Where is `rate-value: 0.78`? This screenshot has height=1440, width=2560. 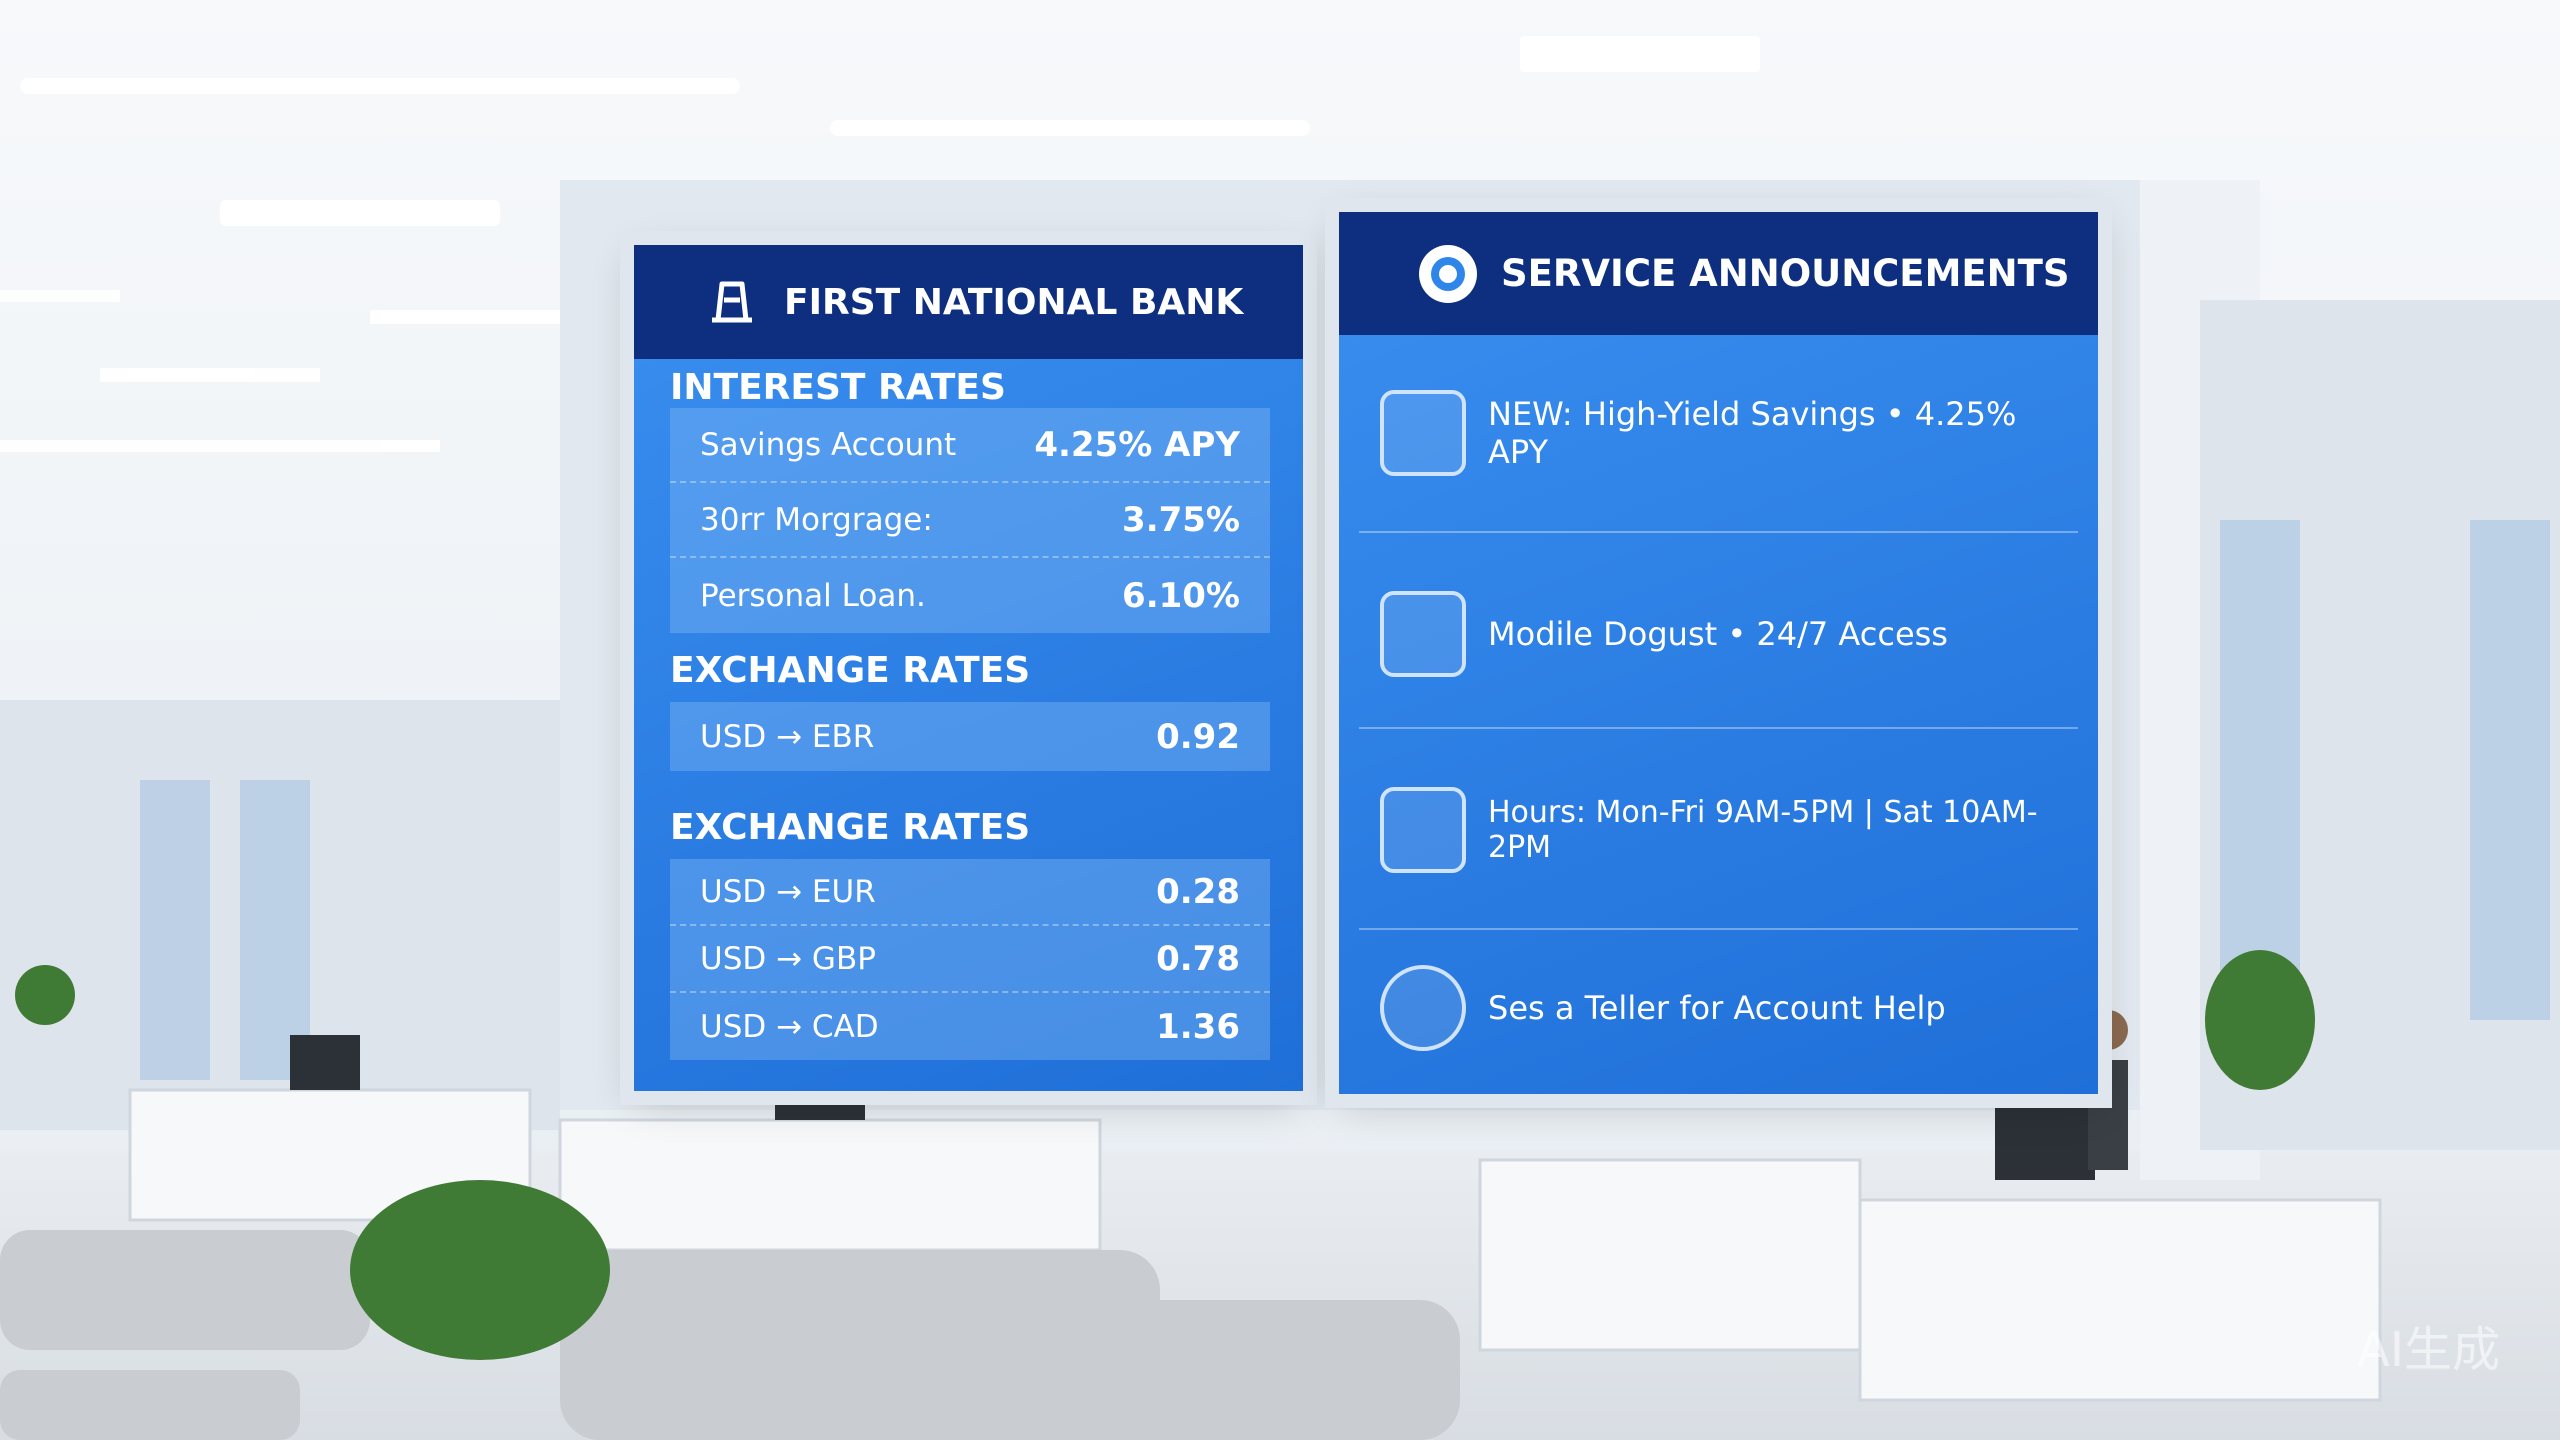 rate-value: 0.78 is located at coordinates (1198, 958).